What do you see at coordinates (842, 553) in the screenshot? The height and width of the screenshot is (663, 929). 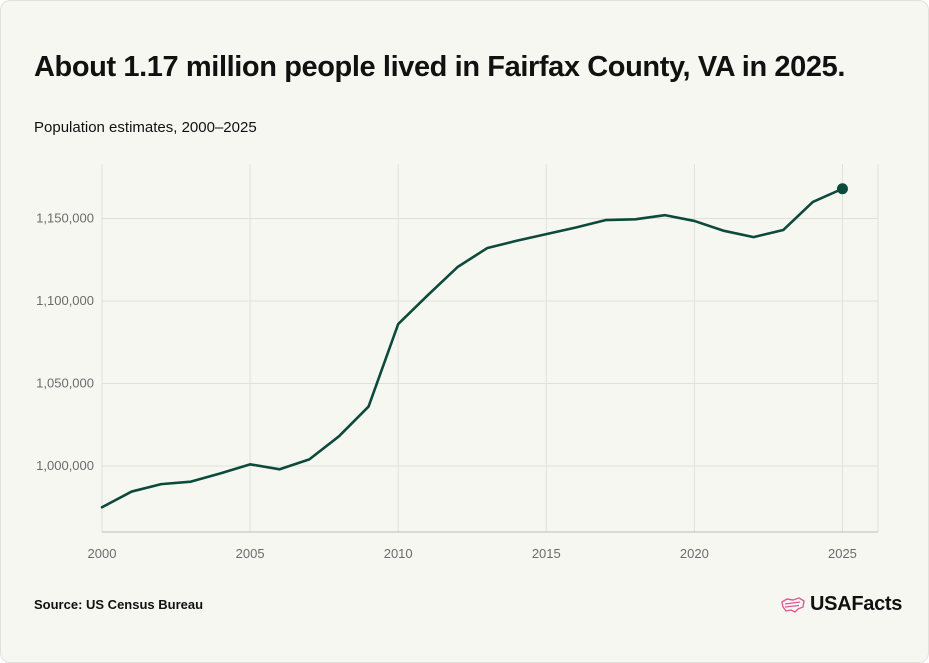 I see `x-tick-label: 2025` at bounding box center [842, 553].